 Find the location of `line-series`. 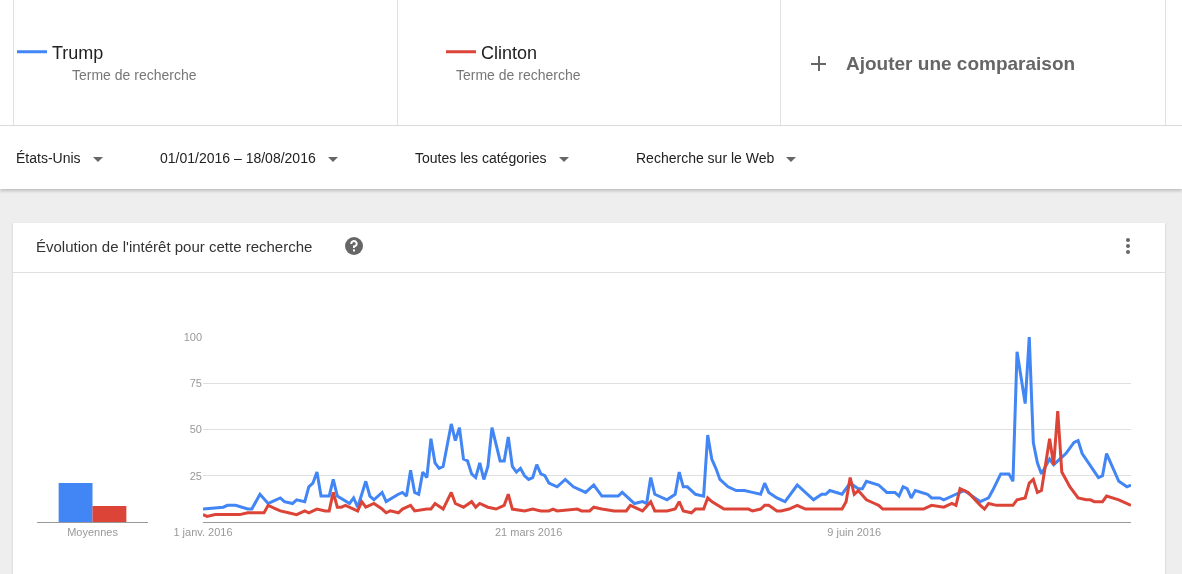

line-series is located at coordinates (667, 463).